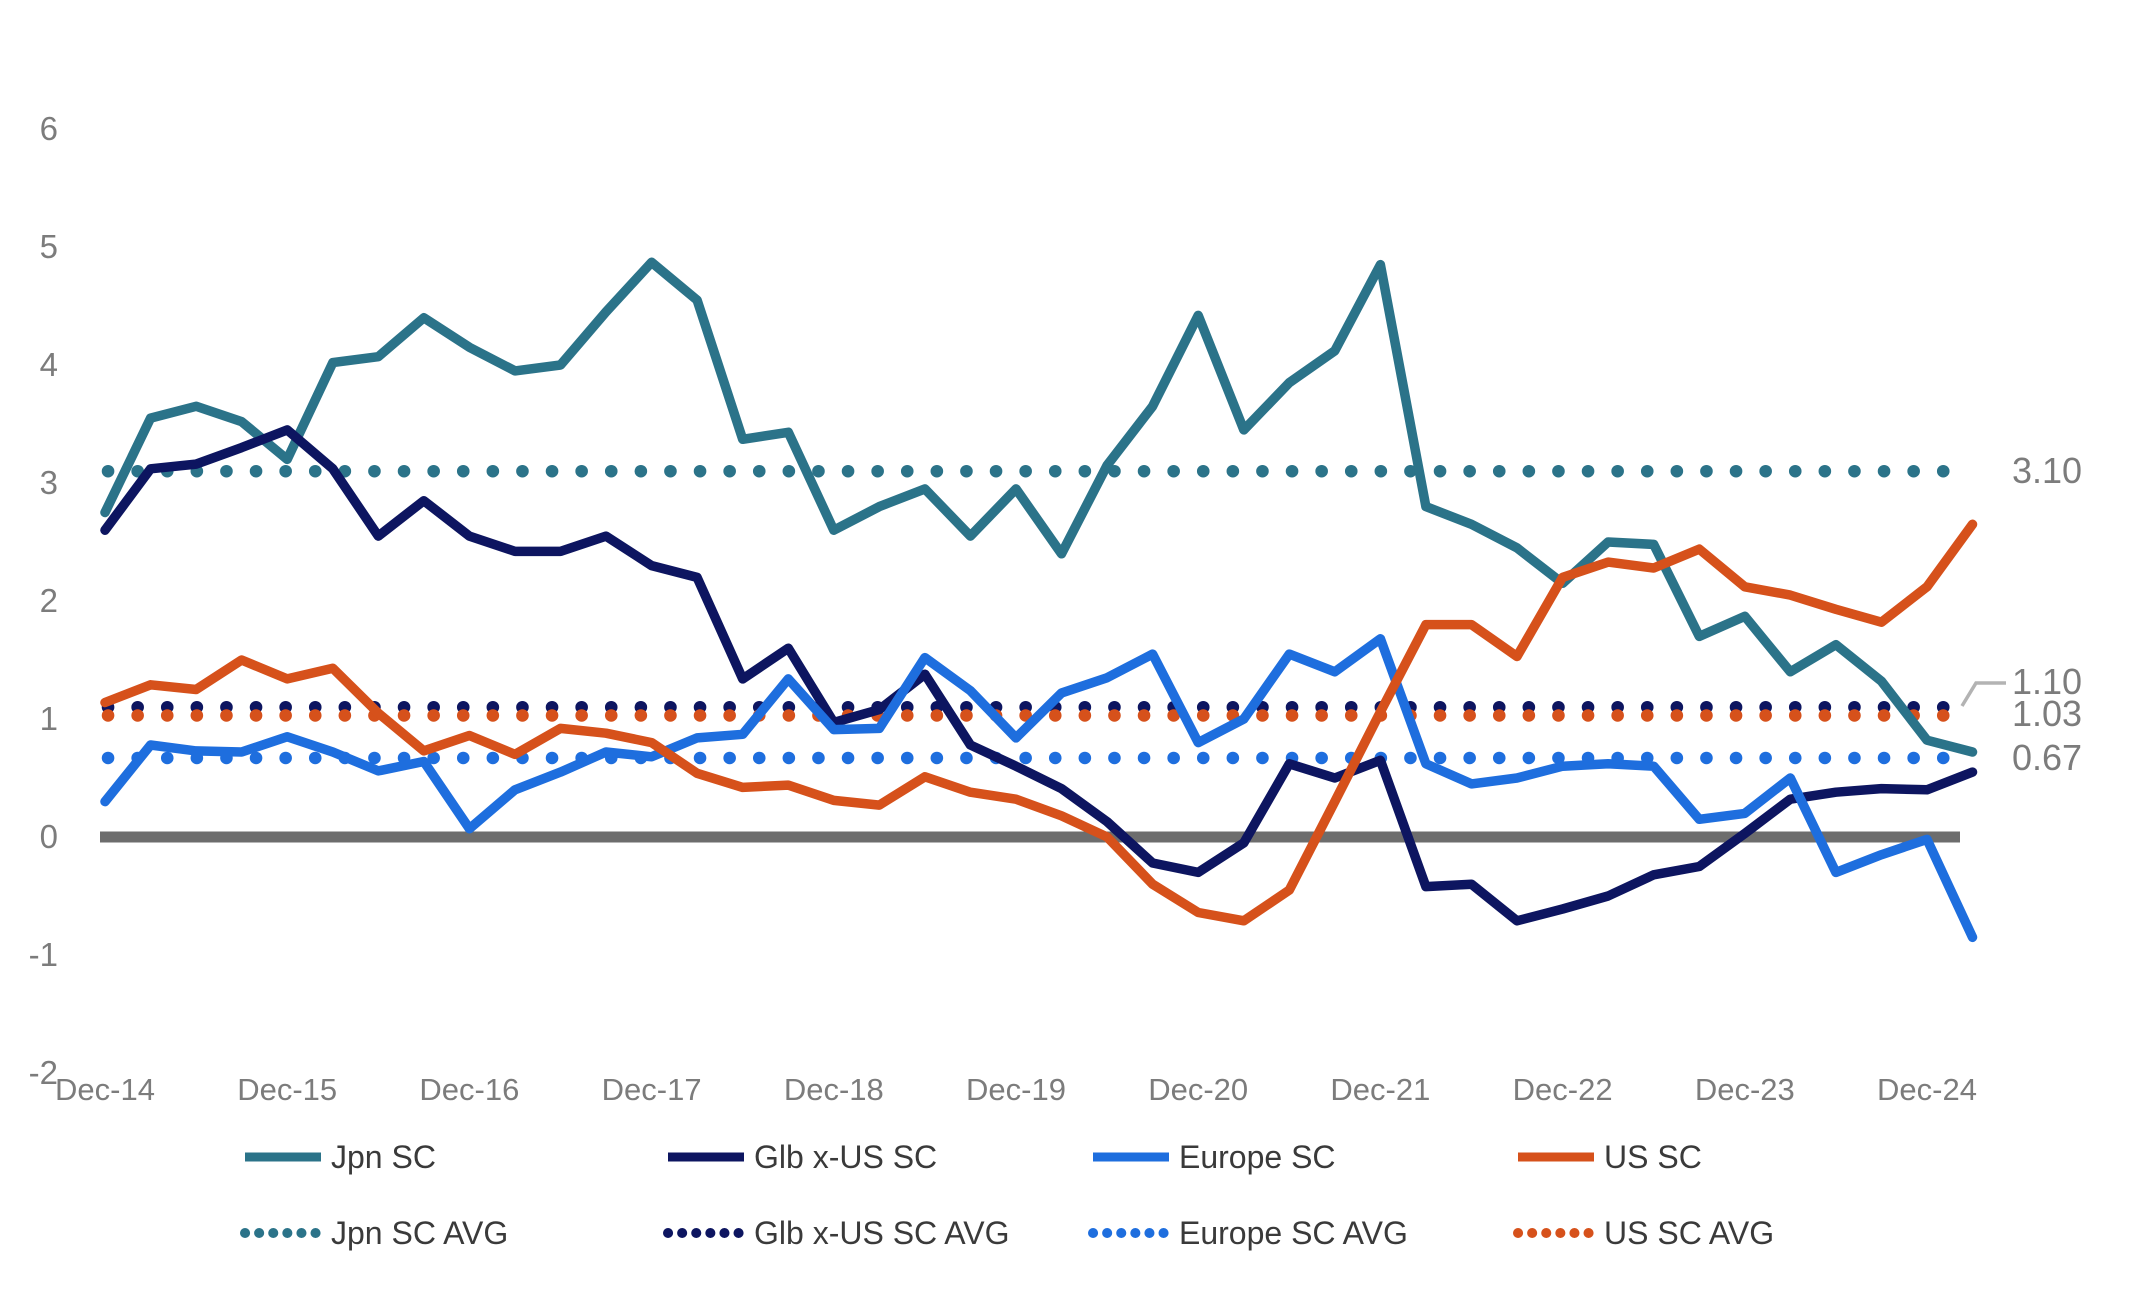 This screenshot has height=1313, width=2145. What do you see at coordinates (1198, 1089) in the screenshot?
I see `x-axis-label-dec-20: Dec-20` at bounding box center [1198, 1089].